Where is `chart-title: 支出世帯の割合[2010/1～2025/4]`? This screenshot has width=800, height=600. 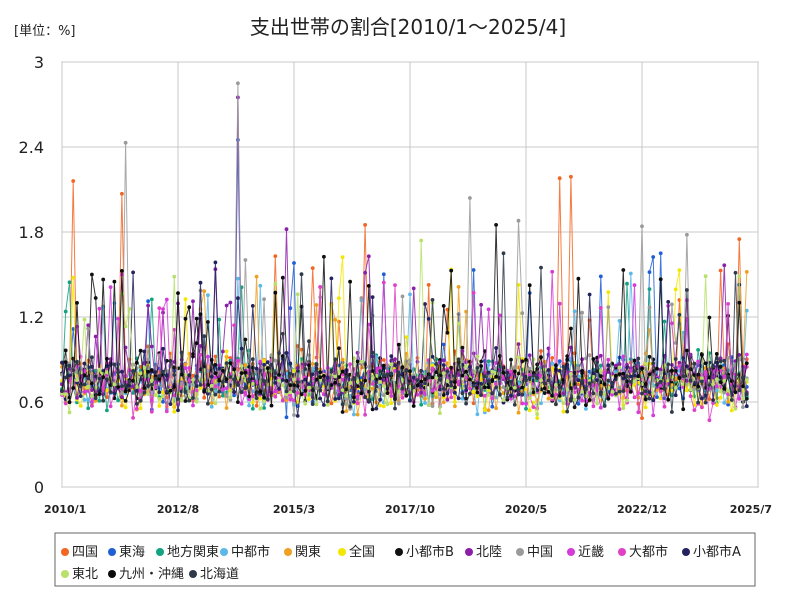 chart-title: 支出世帯の割合[2010/1～2025/4] is located at coordinates (408, 27).